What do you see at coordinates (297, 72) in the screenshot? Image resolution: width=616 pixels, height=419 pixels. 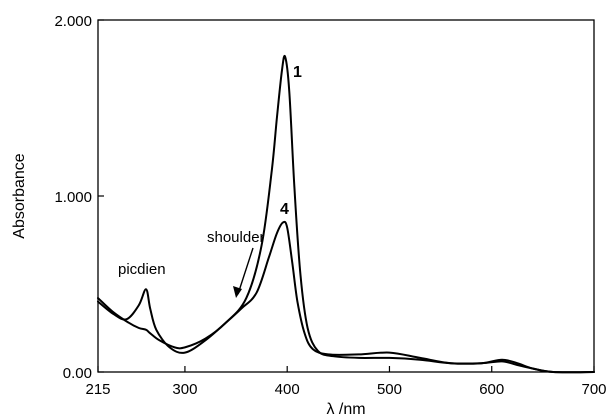 I see `series-1-label: 1` at bounding box center [297, 72].